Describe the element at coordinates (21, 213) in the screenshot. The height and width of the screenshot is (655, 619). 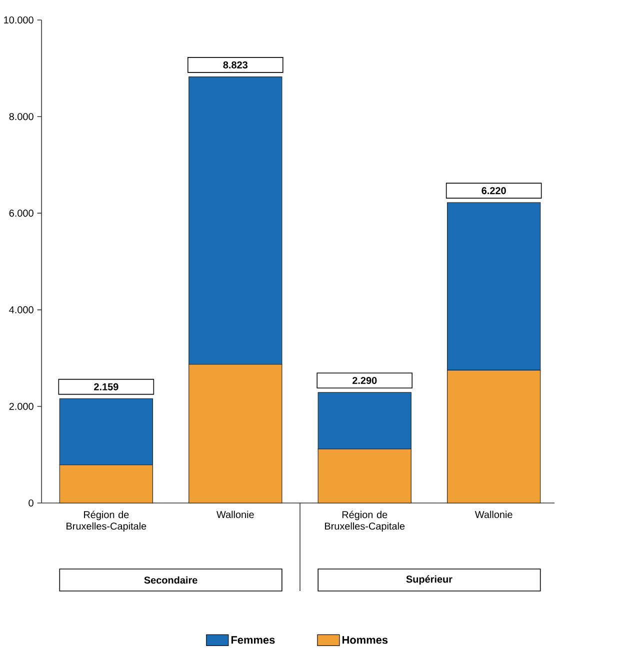
I see `y-tick-label: 6.000` at that location.